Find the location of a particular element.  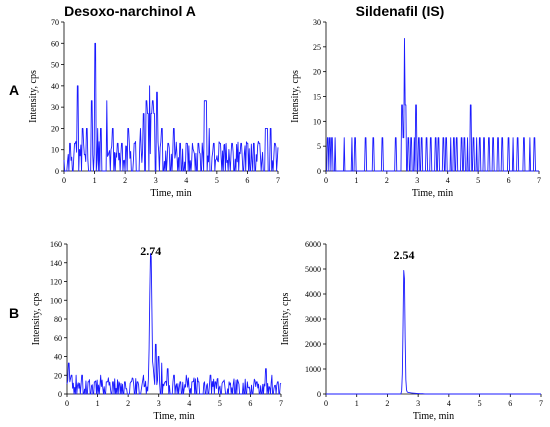

y-tick-label: 2000 is located at coordinates (313, 344).